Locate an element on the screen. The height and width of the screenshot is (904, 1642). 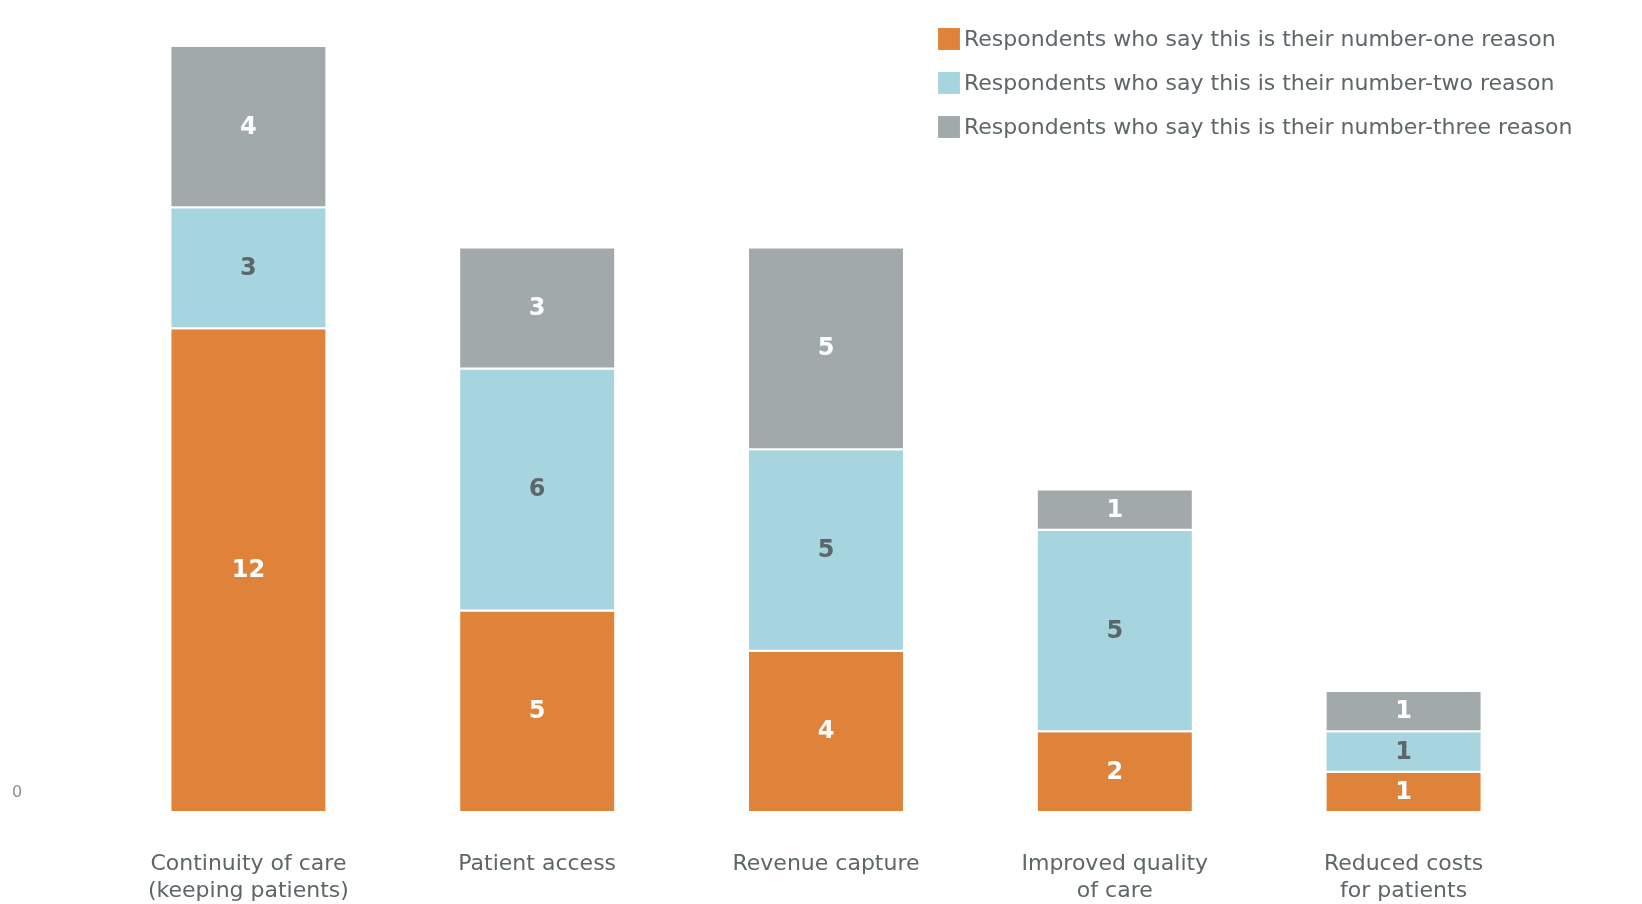
data-label: 6 is located at coordinates (537, 488).